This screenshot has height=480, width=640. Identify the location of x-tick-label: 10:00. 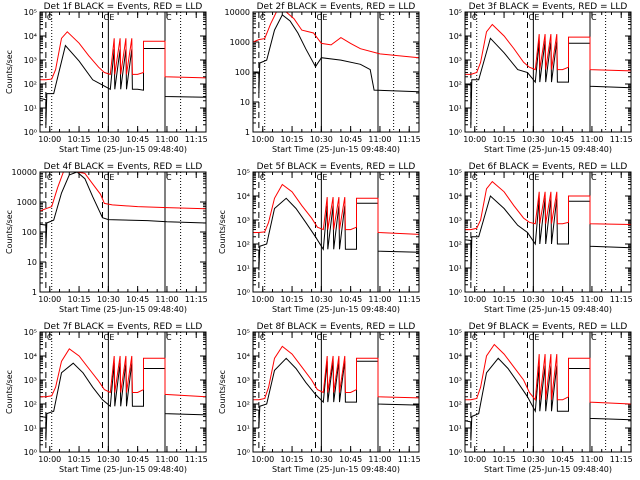
(49, 459).